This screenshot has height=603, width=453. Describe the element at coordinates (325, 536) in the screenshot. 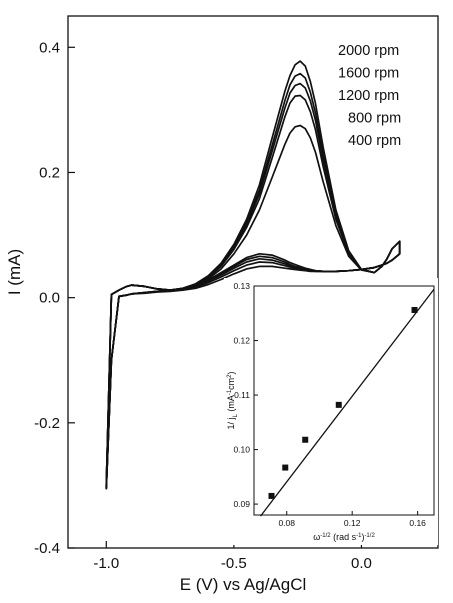

I see `inset-xlabel-exp: -1/2` at that location.